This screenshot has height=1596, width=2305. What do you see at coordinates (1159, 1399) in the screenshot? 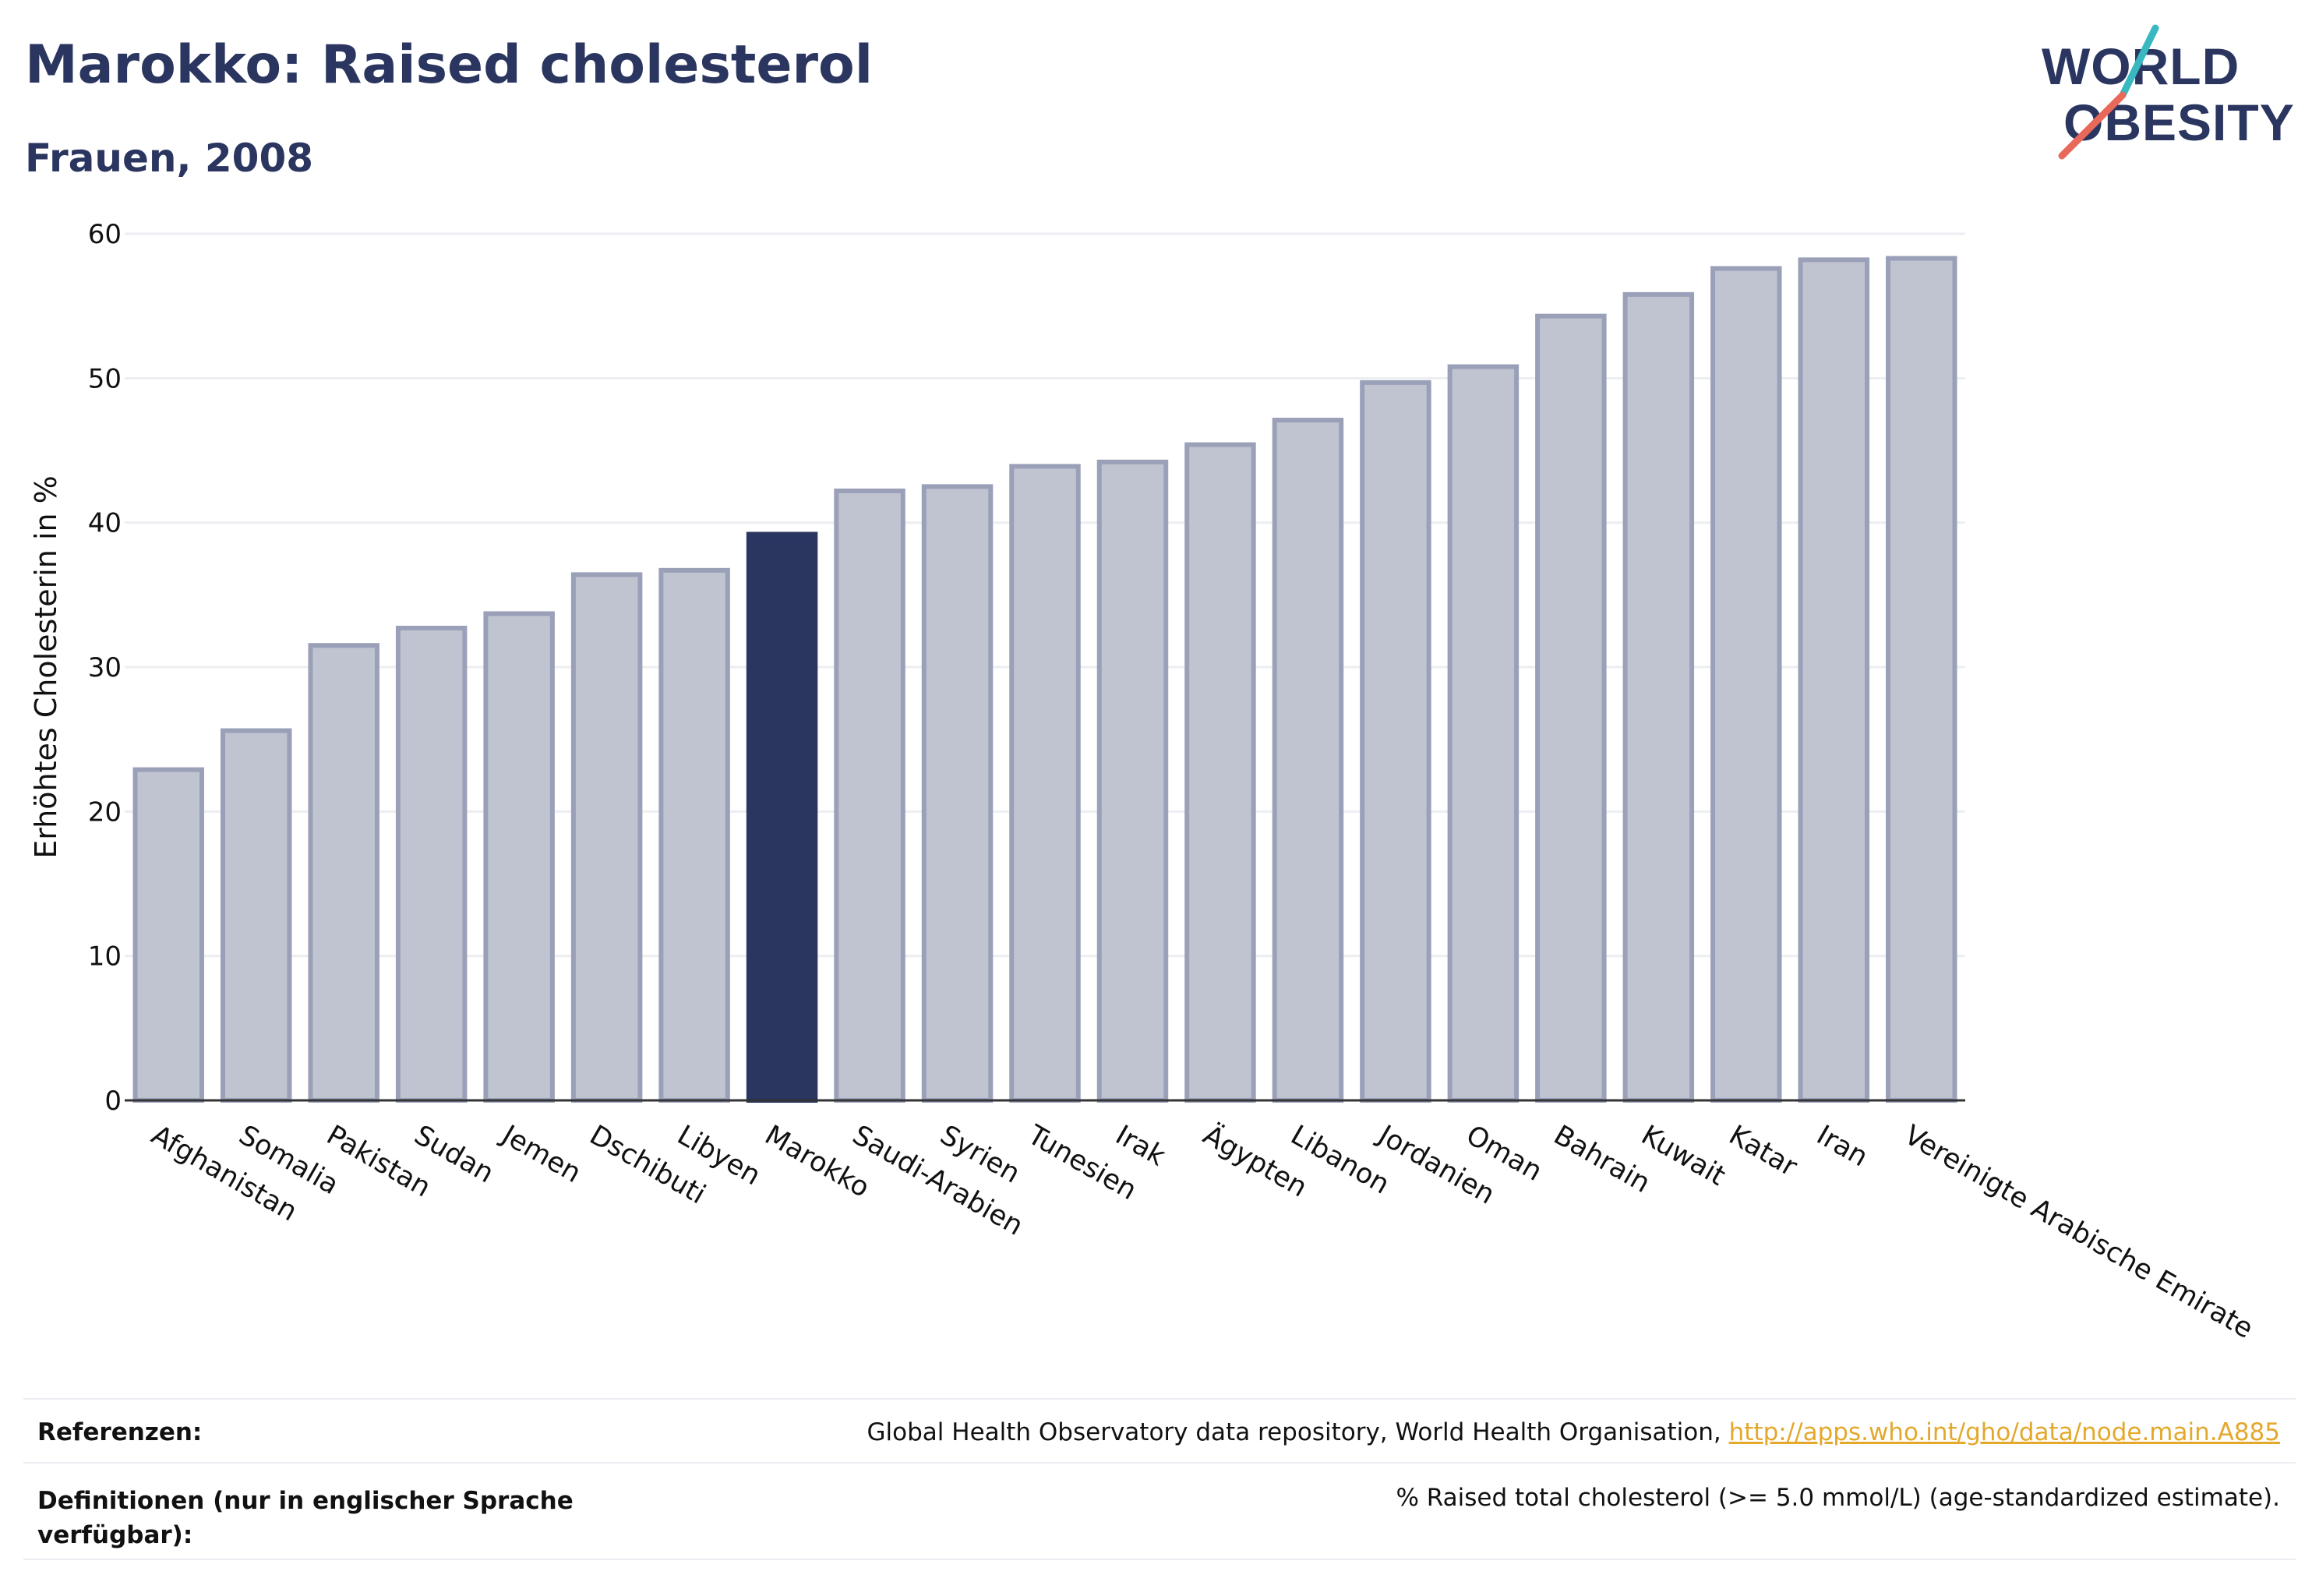
I see `footer-divider-top` at bounding box center [1159, 1399].